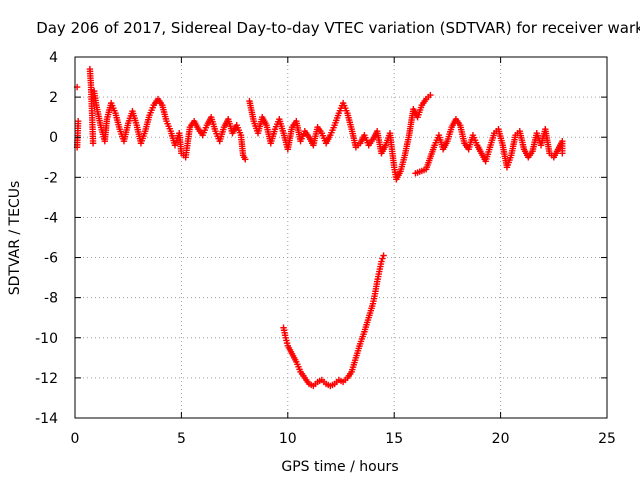 The image size is (640, 480). What do you see at coordinates (46, 379) in the screenshot?
I see `y-tick-label: -12` at bounding box center [46, 379].